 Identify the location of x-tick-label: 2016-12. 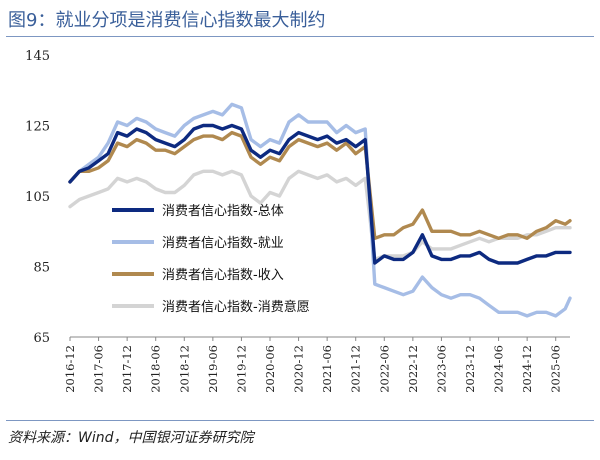
(70, 369).